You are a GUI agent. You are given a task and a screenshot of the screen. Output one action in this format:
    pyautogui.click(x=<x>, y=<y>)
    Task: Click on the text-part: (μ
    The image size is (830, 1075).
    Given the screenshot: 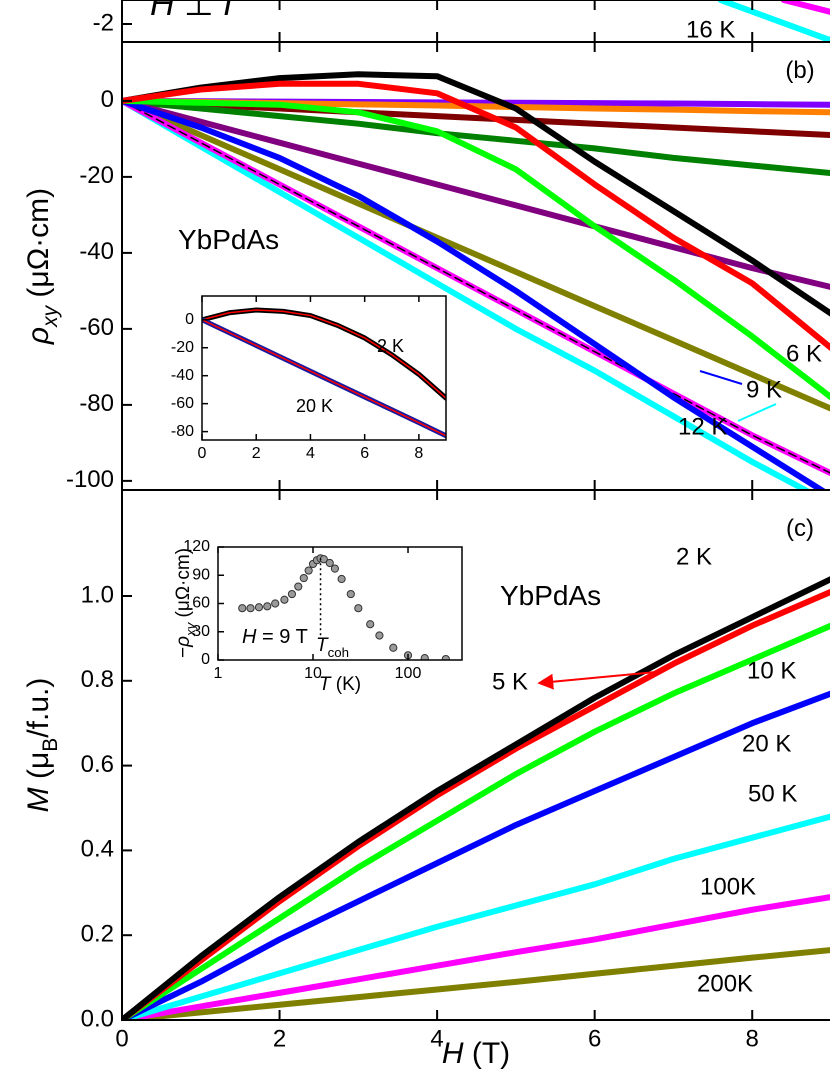 What is the action you would take?
    pyautogui.click(x=38, y=770)
    